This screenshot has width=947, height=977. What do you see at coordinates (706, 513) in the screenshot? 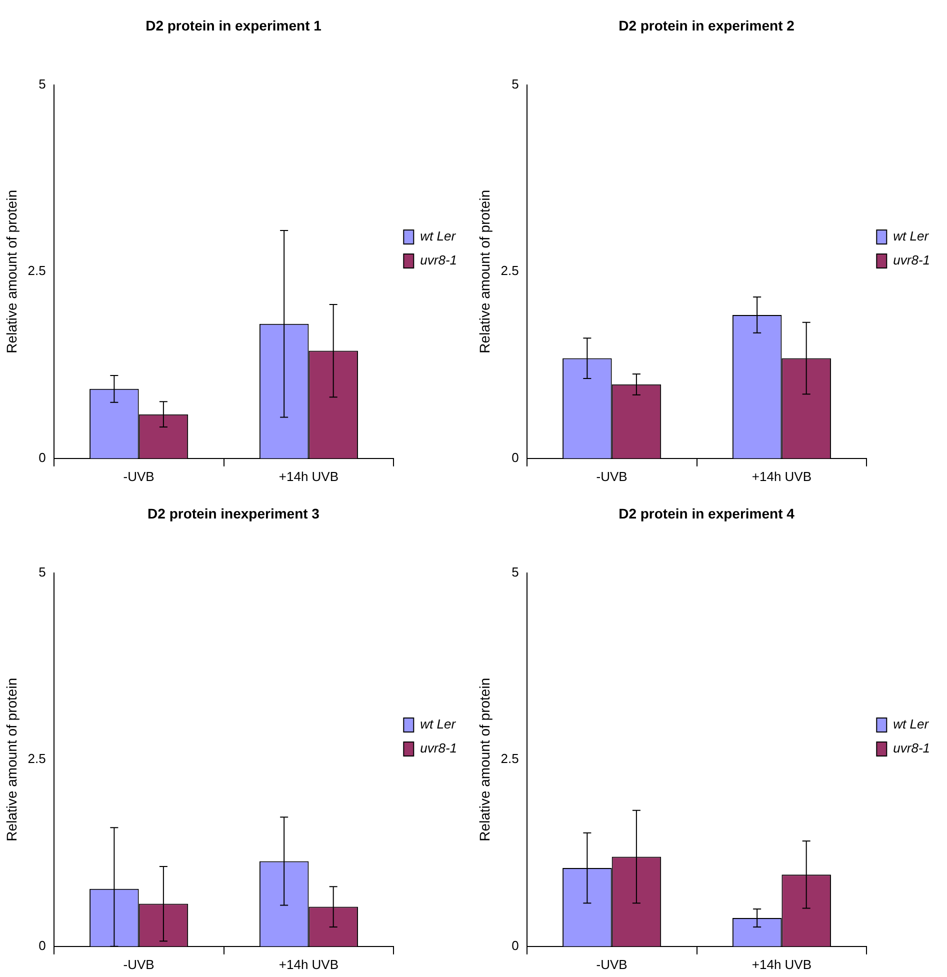
I see `chart-title: D2 protein in experiment 4` at bounding box center [706, 513].